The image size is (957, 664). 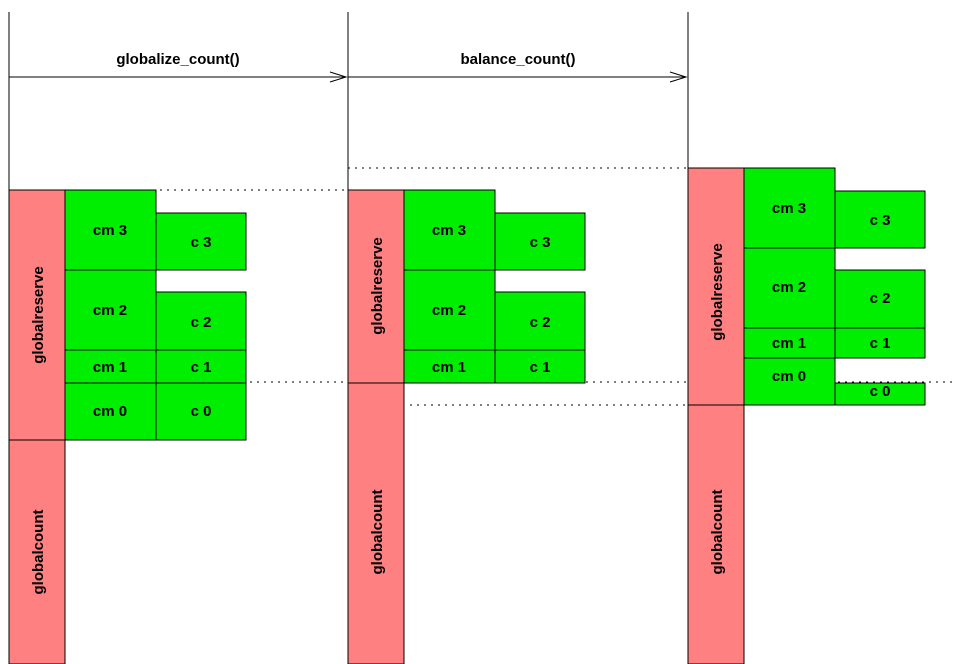 I want to click on step-arrow-globalize, so click(x=178, y=77).